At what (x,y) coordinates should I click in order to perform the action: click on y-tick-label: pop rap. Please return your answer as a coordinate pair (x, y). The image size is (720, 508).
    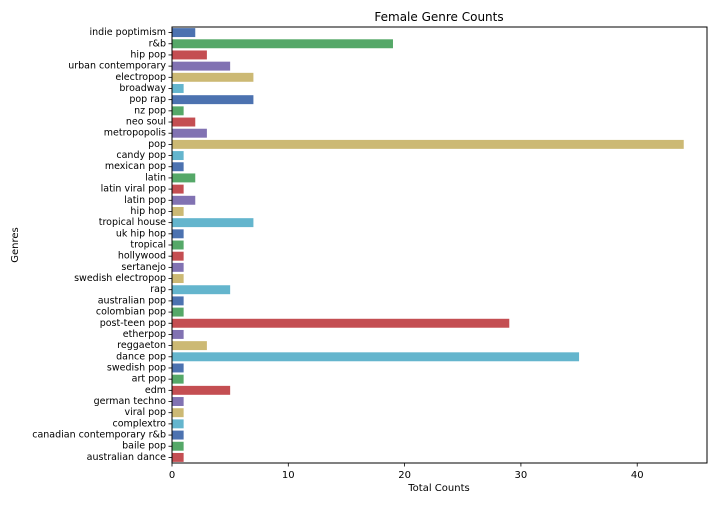
    Looking at the image, I should click on (147, 99).